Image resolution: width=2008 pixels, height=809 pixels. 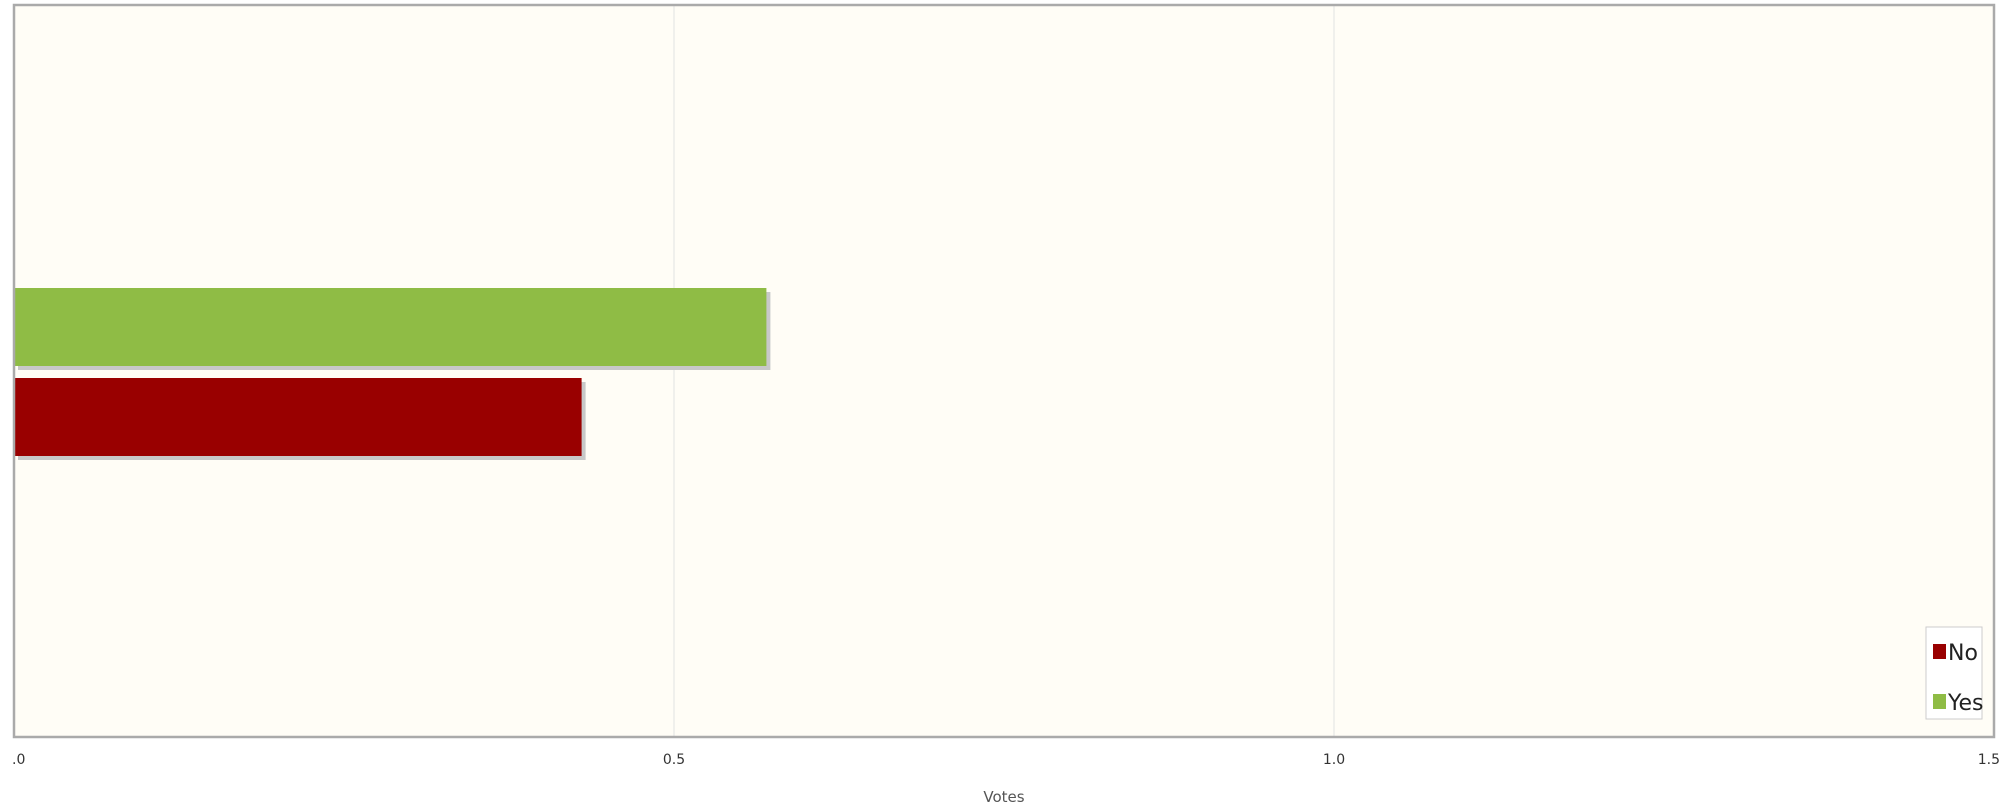 I want to click on bar-yes, so click(x=390, y=327).